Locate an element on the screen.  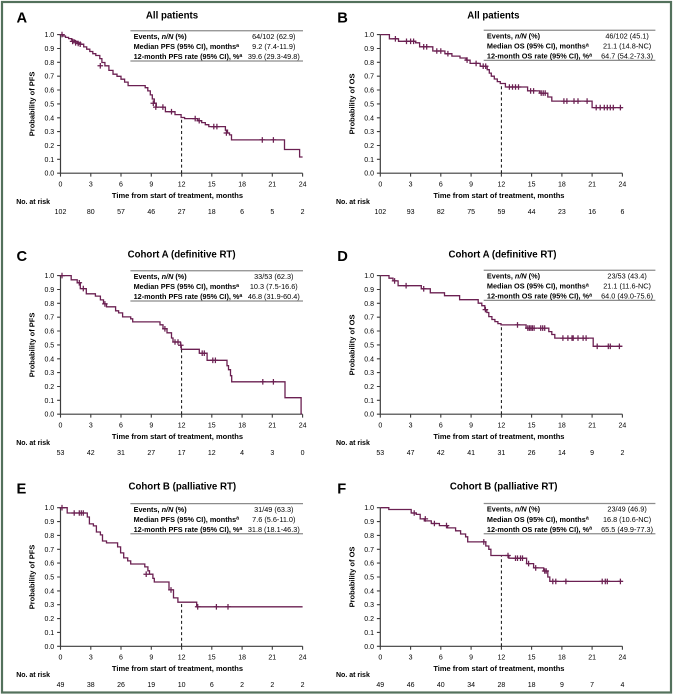
svg-text: 10 is located at coordinates (182, 685).